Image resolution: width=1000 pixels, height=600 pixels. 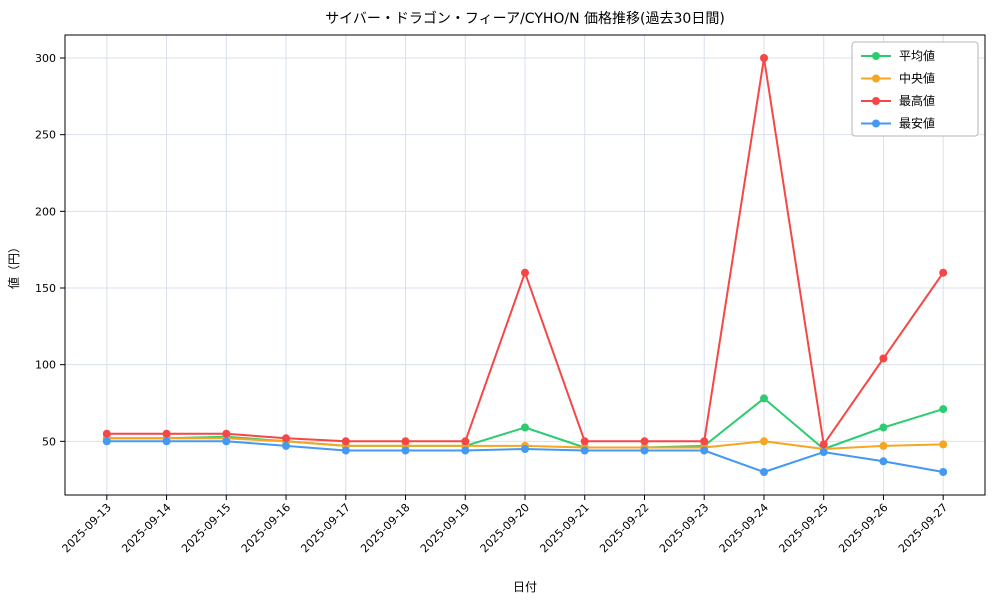 I want to click on legend-label: 平均値, so click(x=917, y=55).